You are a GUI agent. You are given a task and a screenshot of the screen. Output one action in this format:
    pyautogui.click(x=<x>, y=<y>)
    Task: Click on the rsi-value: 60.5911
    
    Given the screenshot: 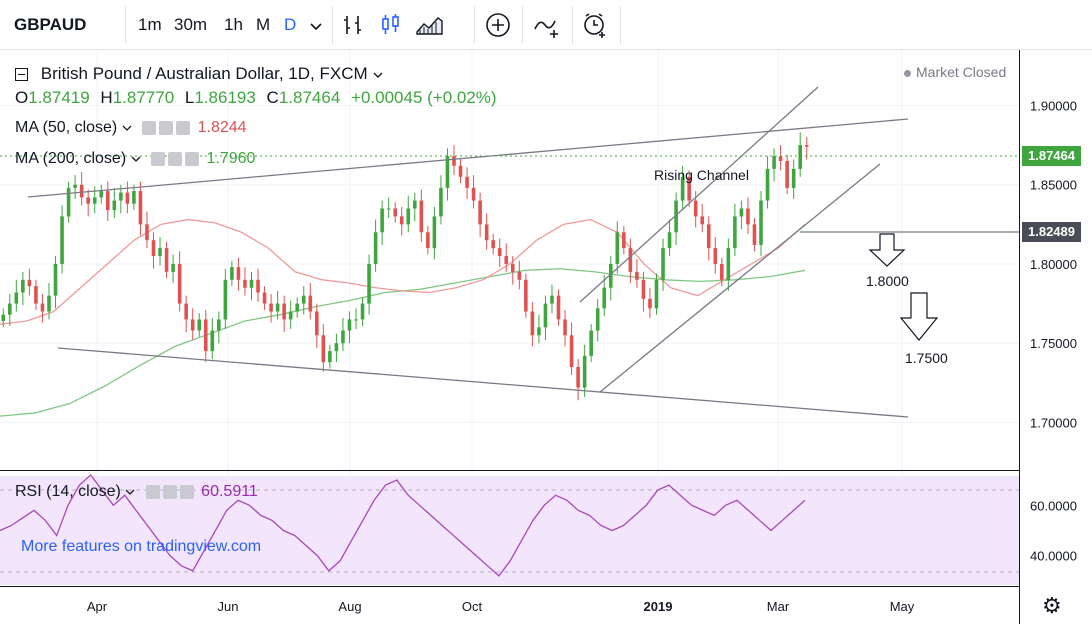 What is the action you would take?
    pyautogui.click(x=229, y=492)
    